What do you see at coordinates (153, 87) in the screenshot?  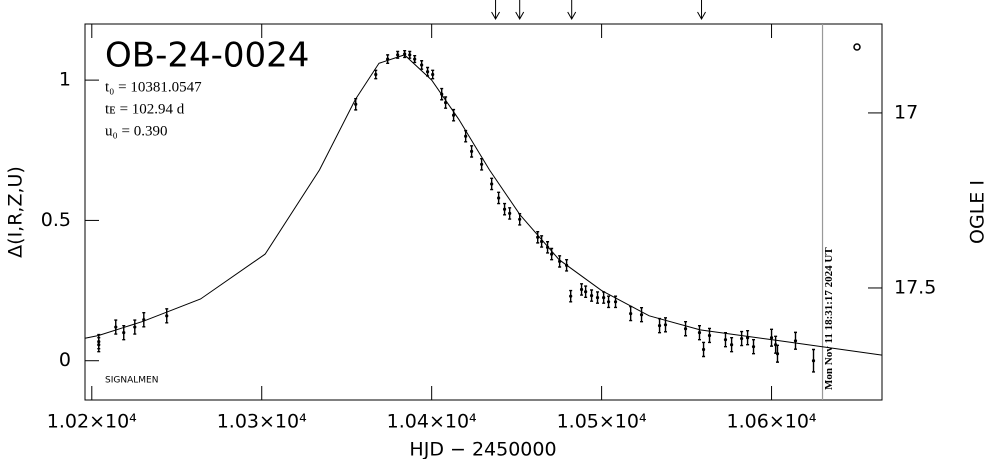 I see `annotation: t₀ = 10381.0547` at bounding box center [153, 87].